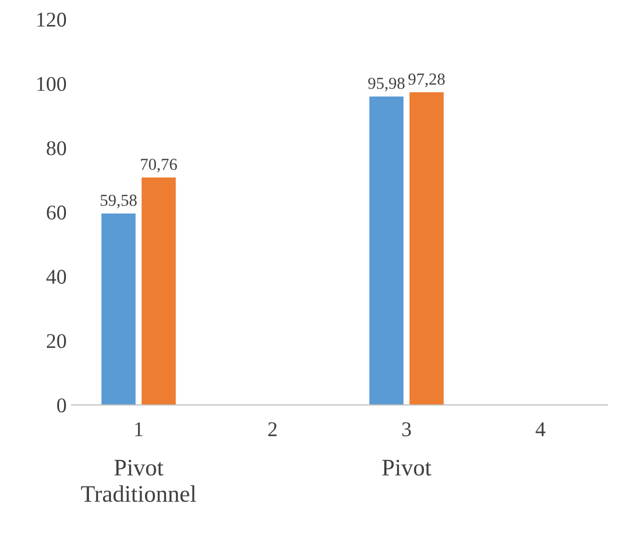 The width and height of the screenshot is (623, 551). What do you see at coordinates (118, 201) in the screenshot?
I see `data-label: 59,58` at bounding box center [118, 201].